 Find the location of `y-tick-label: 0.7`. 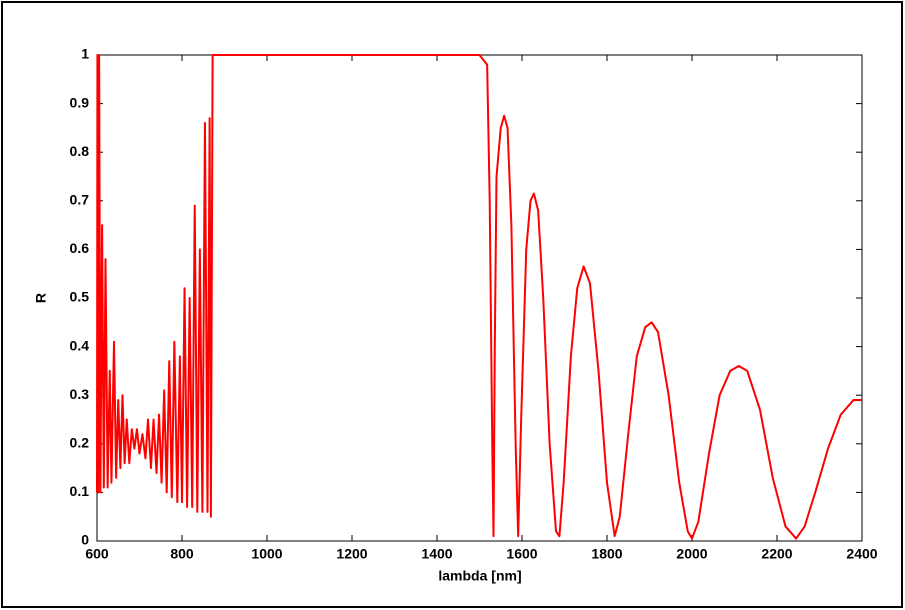

y-tick-label: 0.7 is located at coordinates (80, 200).